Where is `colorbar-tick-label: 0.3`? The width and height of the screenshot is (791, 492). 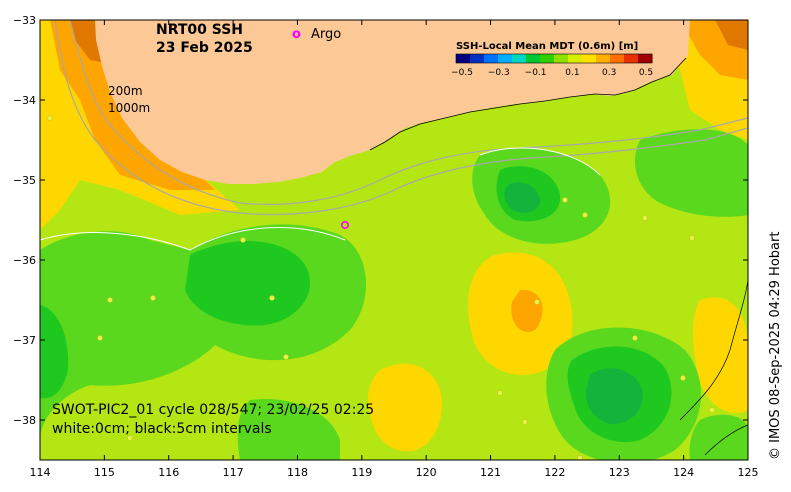 colorbar-tick-label: 0.3 is located at coordinates (609, 73).